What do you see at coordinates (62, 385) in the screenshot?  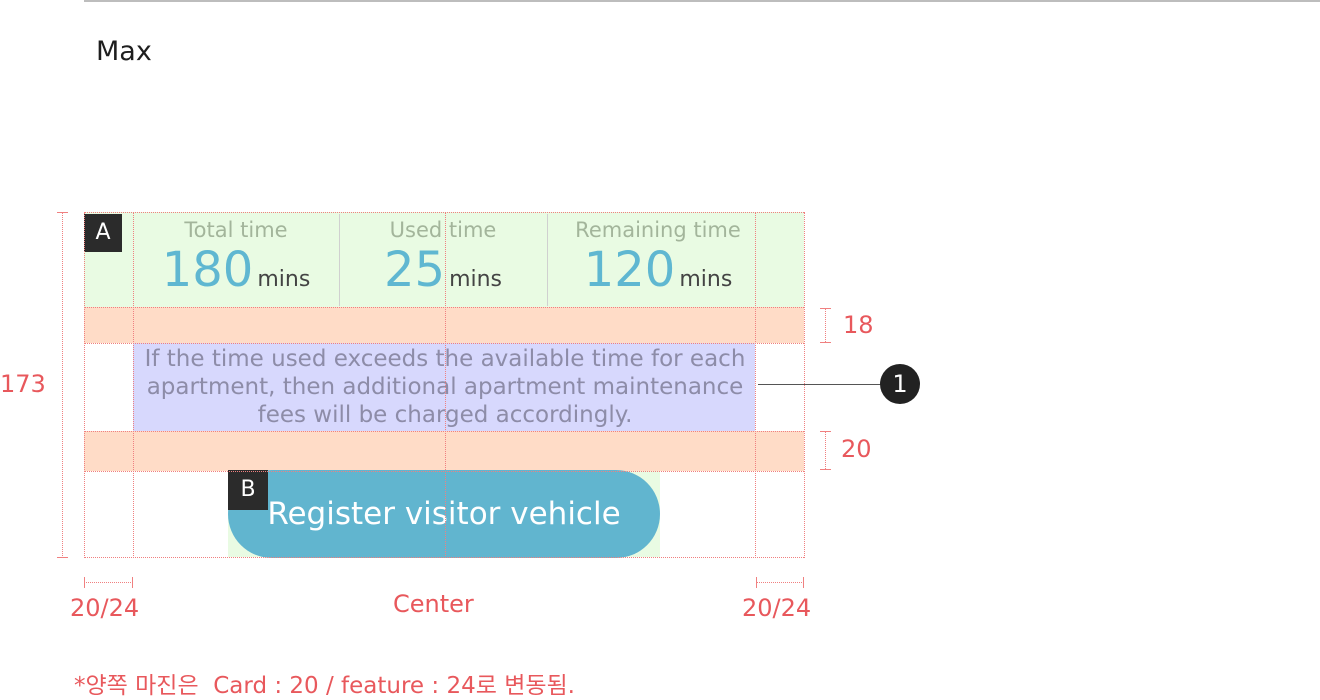 I see `height-dimension-line` at bounding box center [62, 385].